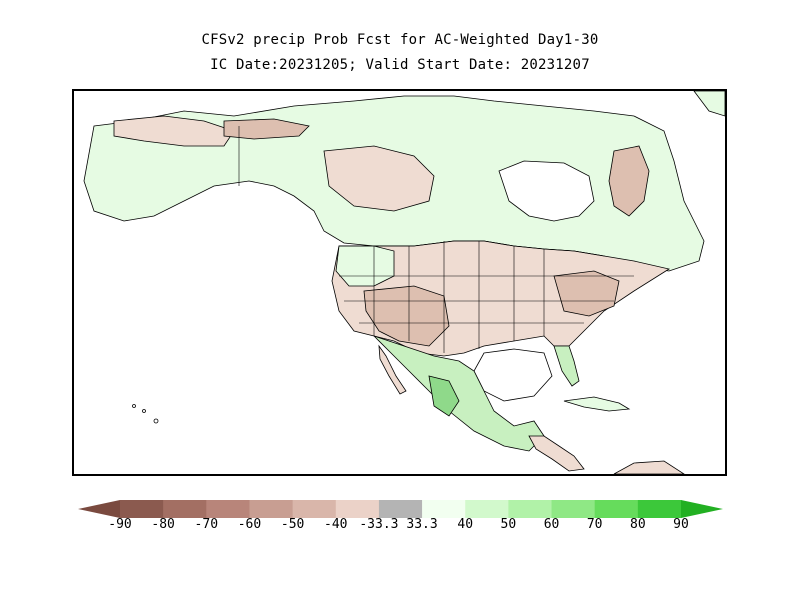 This screenshot has height=600, width=800. What do you see at coordinates (400, 526) in the screenshot?
I see `colorbar-labels: -90 -80 -70 -60 -50 -40 -33.3 33.3 40 50 60 70 80 90` at bounding box center [400, 526].